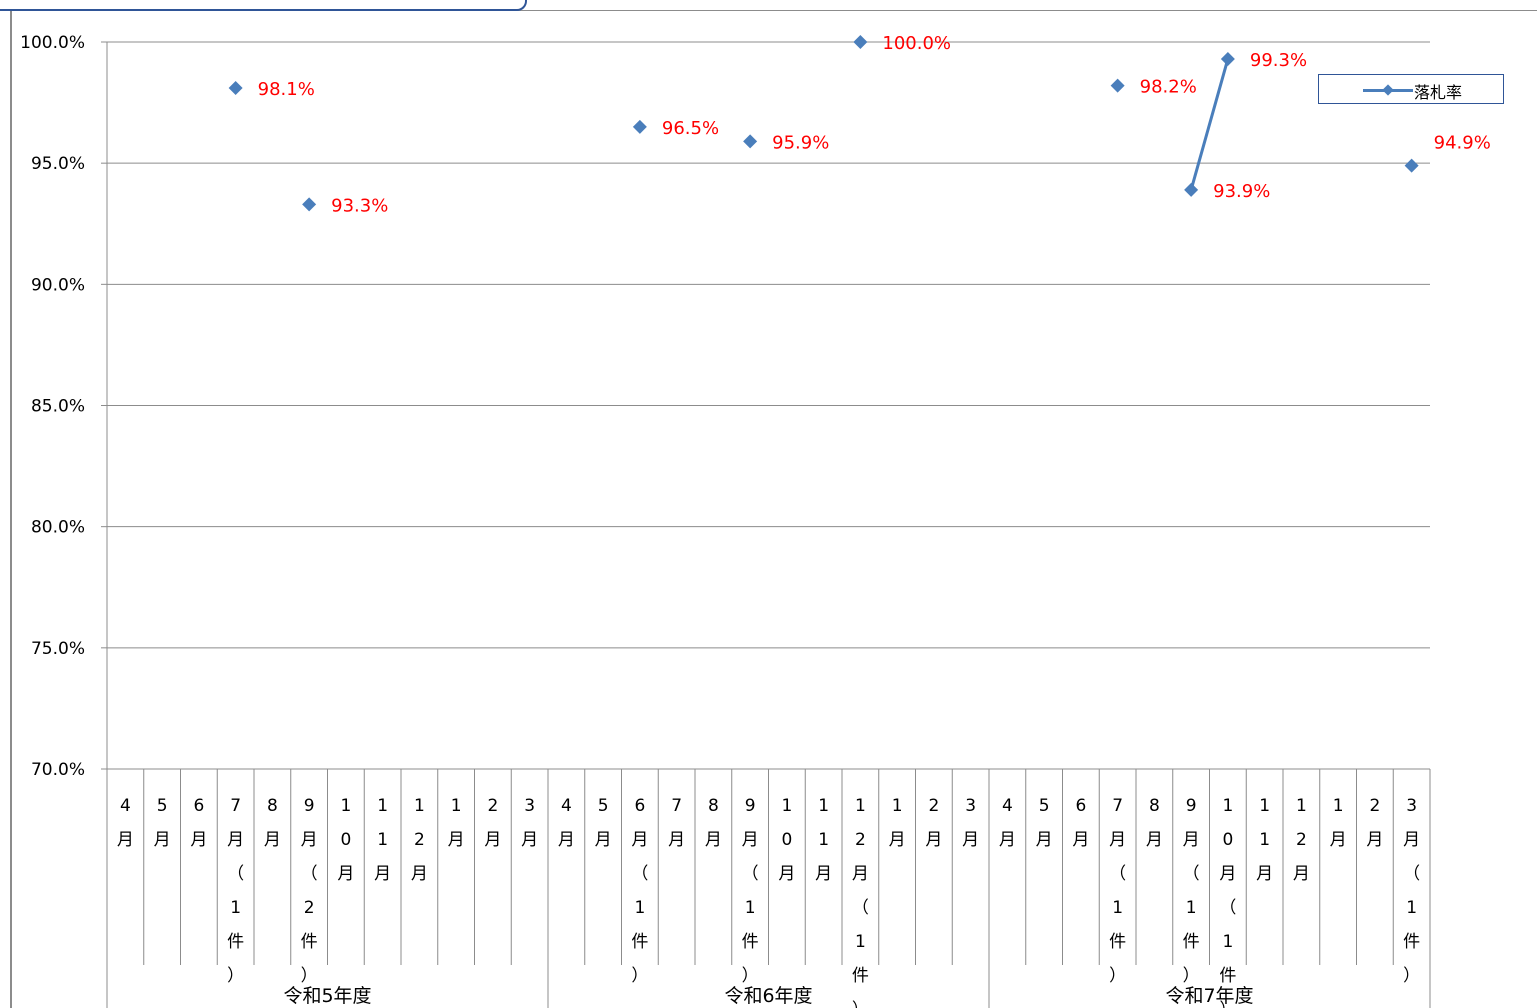 The width and height of the screenshot is (1537, 1008). Describe the element at coordinates (1209, 124) in the screenshot. I see `series-line-segment` at that location.